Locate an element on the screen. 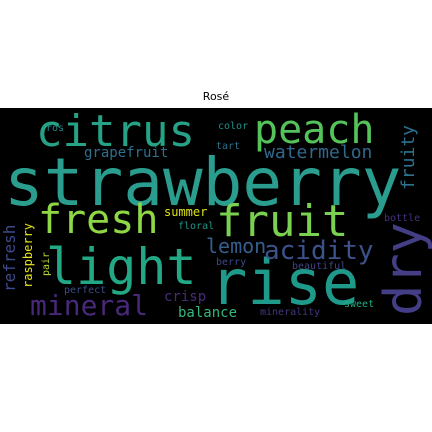  word-berry: berry is located at coordinates (231, 262).